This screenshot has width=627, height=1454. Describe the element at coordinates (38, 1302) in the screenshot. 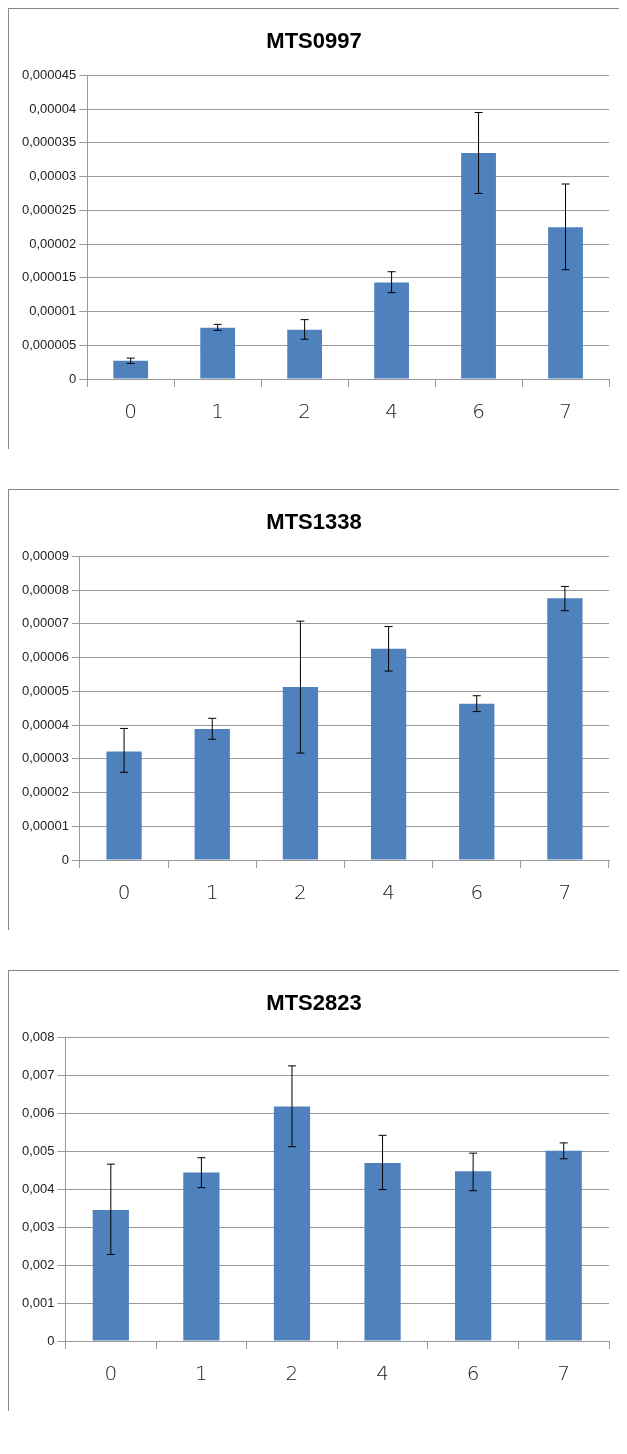

I see `y-tick-label: 0,001` at that location.